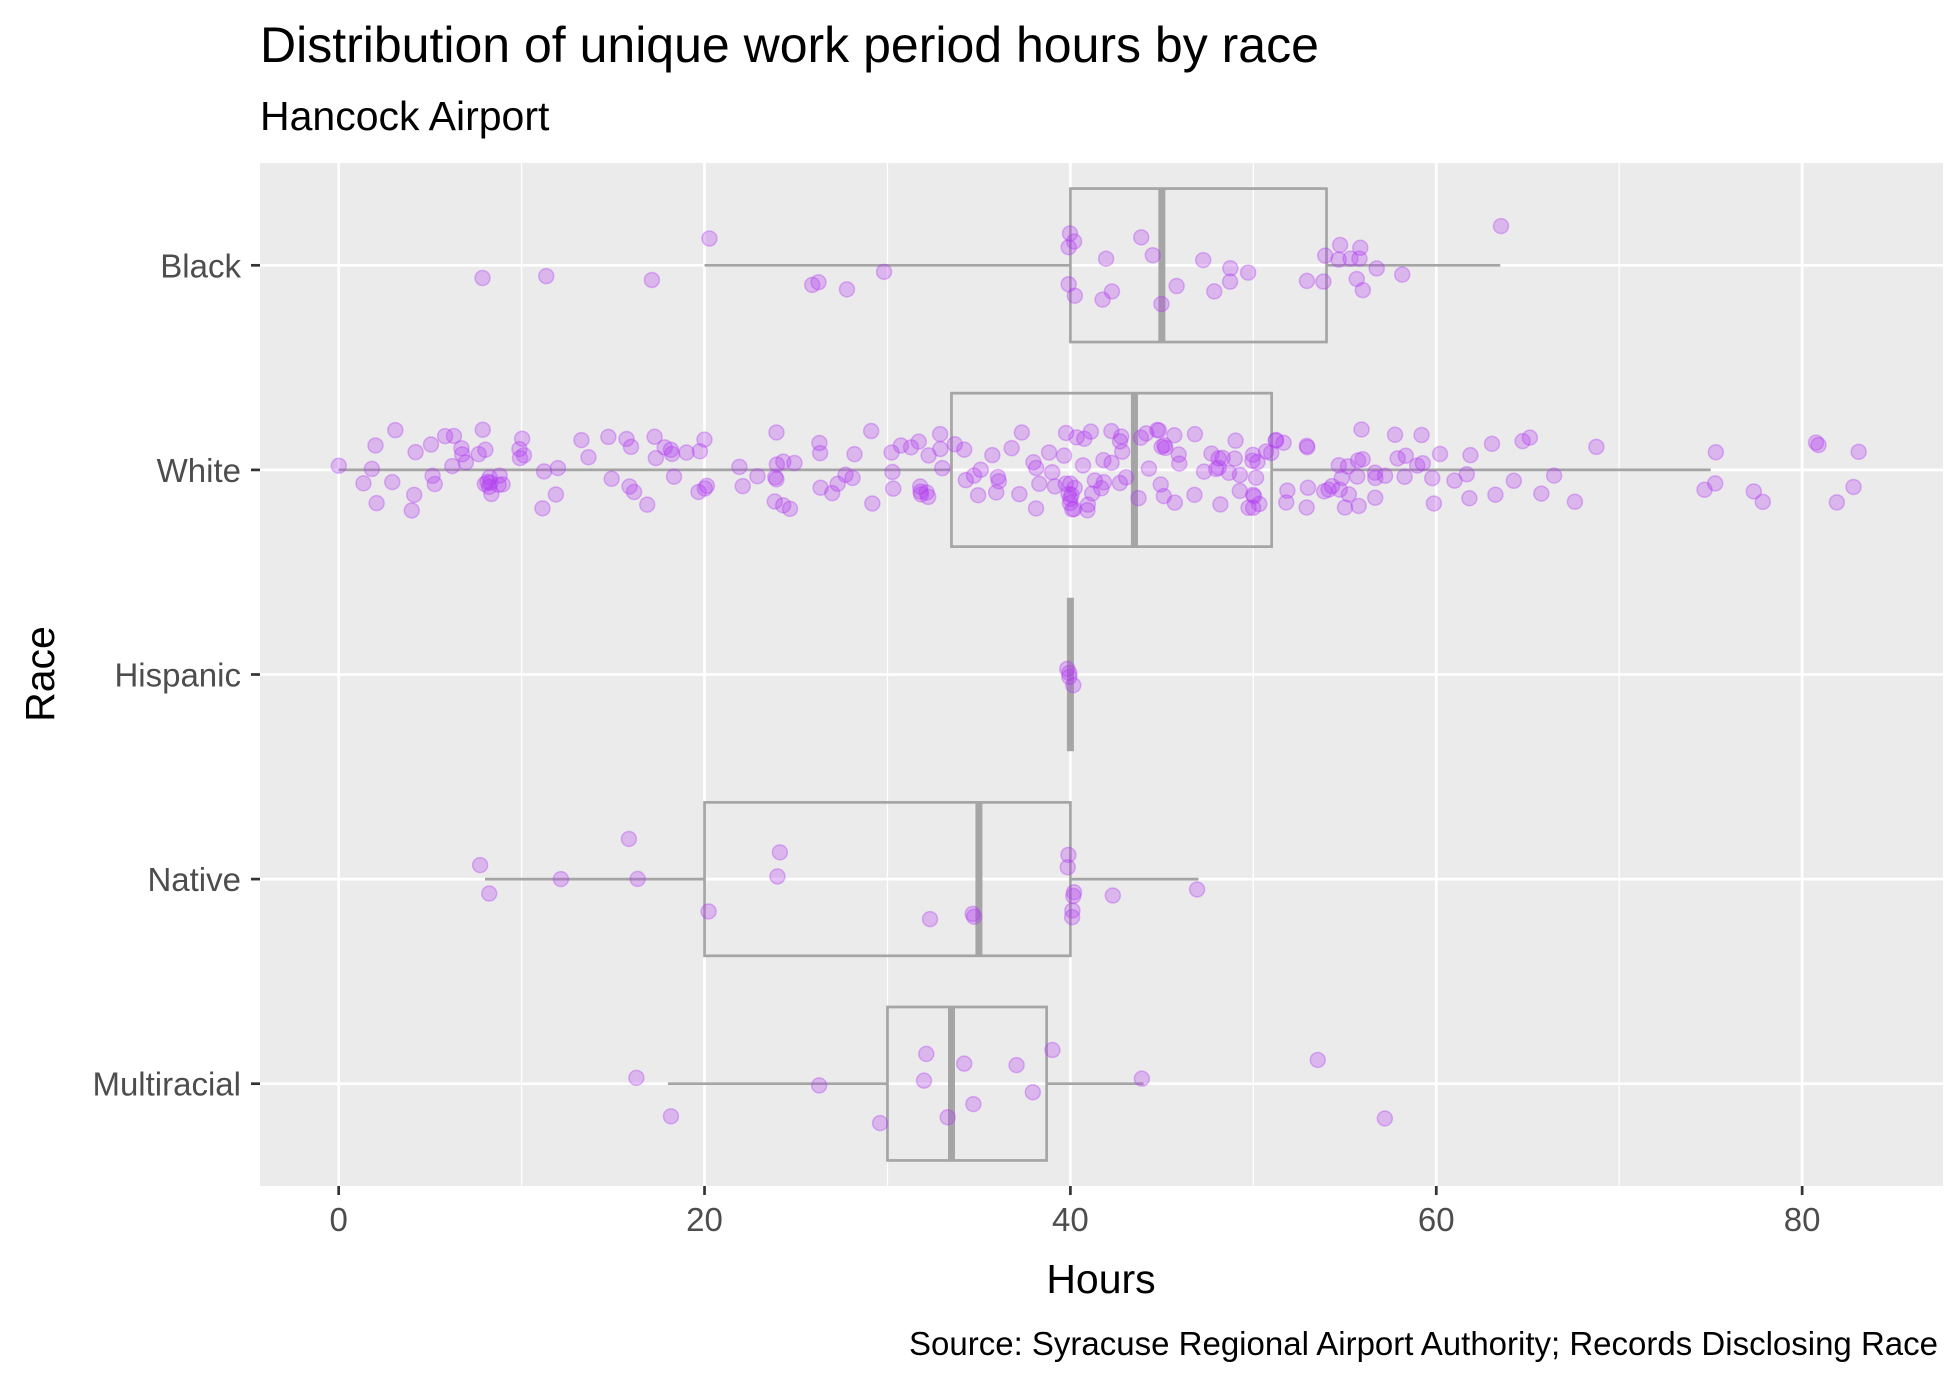 The image size is (1953, 1381). What do you see at coordinates (166, 1084) in the screenshot?
I see `y-tick-label: Multiracial` at bounding box center [166, 1084].